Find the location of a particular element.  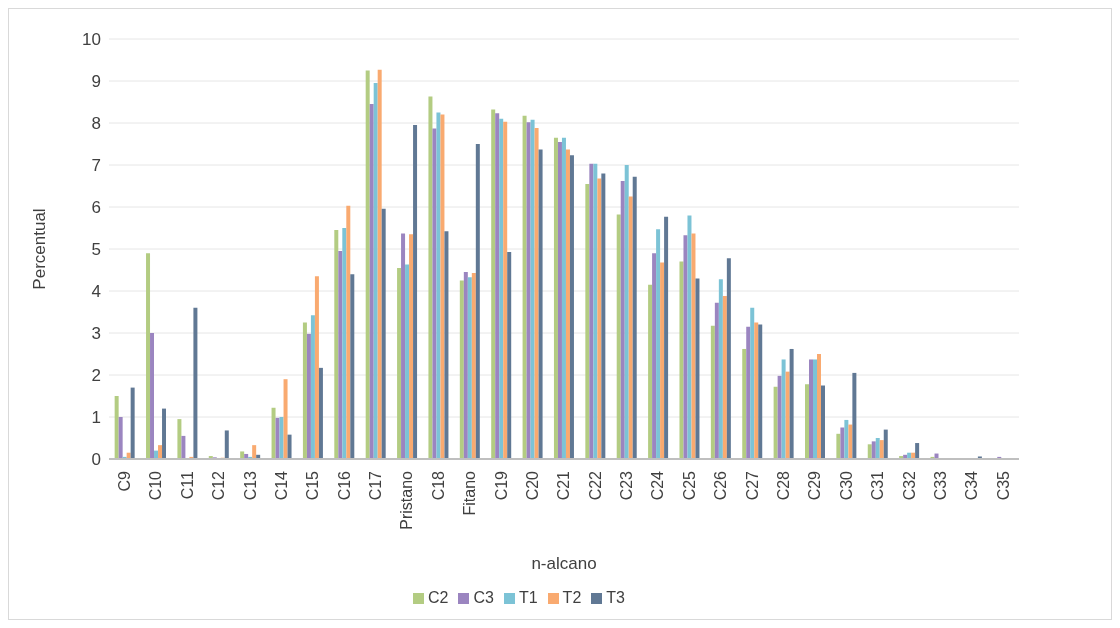

legend-label: C3 is located at coordinates (483, 597).